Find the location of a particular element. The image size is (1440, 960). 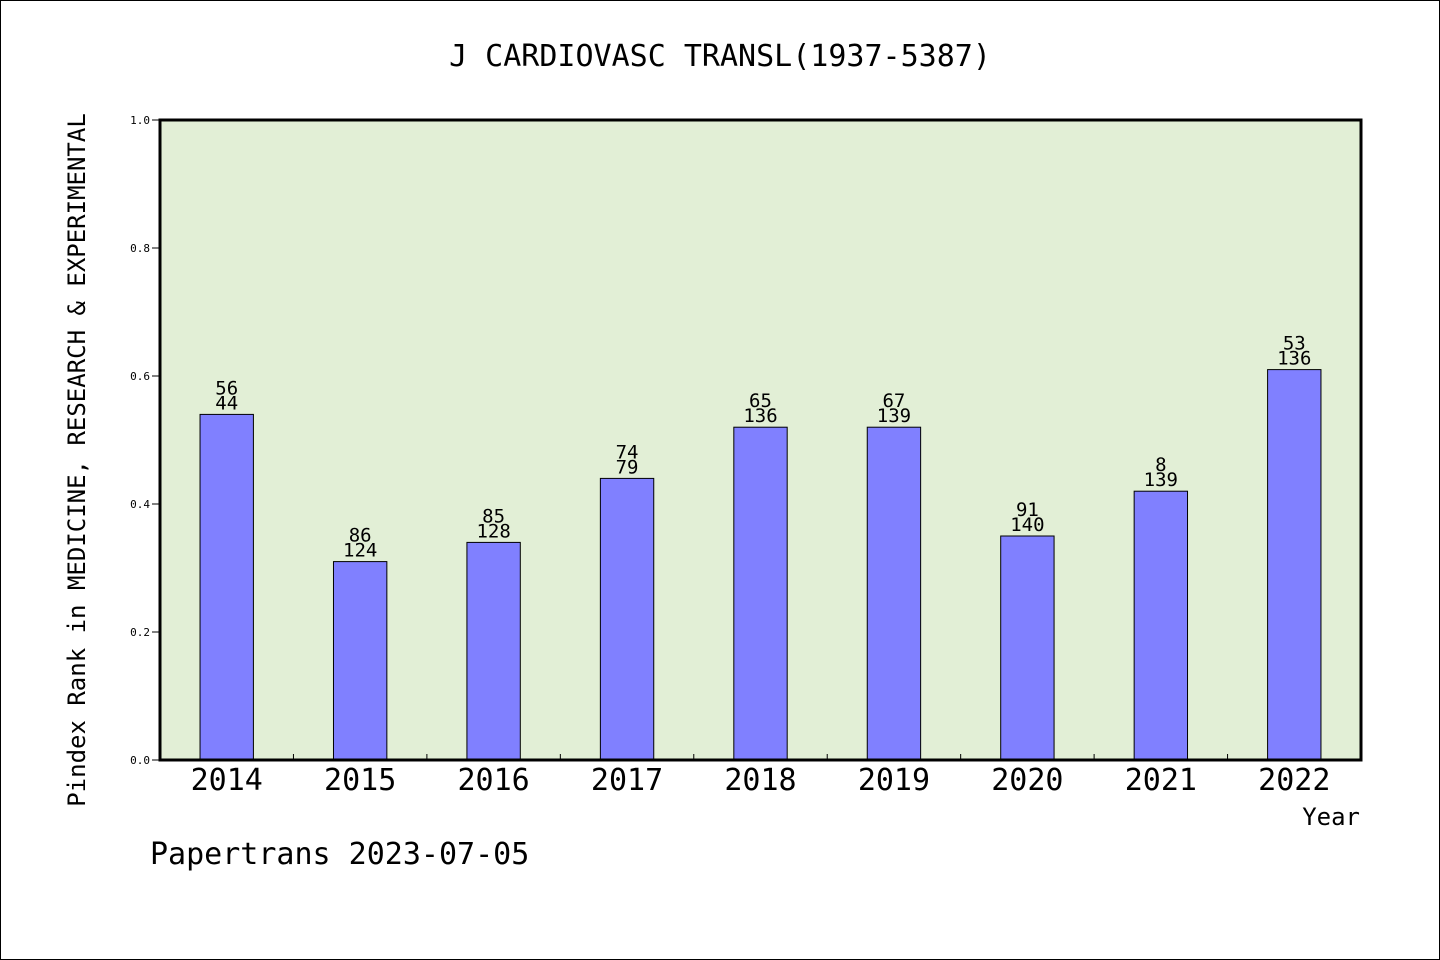

y-tick-label: 0.4 is located at coordinates (140, 504).